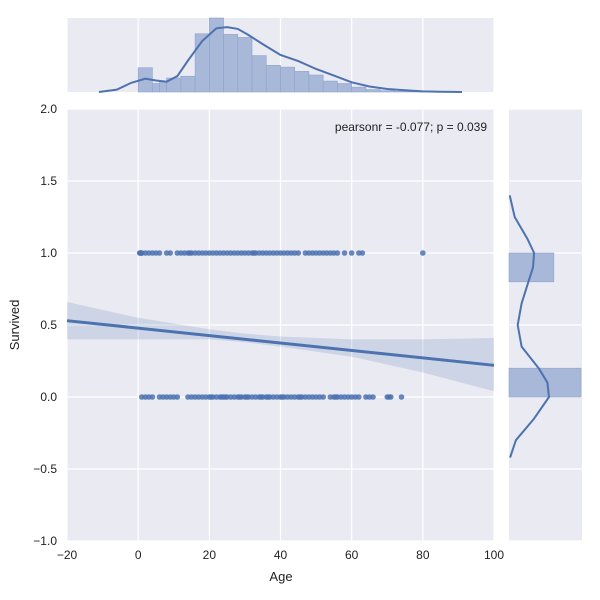 This screenshot has width=600, height=600. I want to click on x-tick-label: 80, so click(423, 555).